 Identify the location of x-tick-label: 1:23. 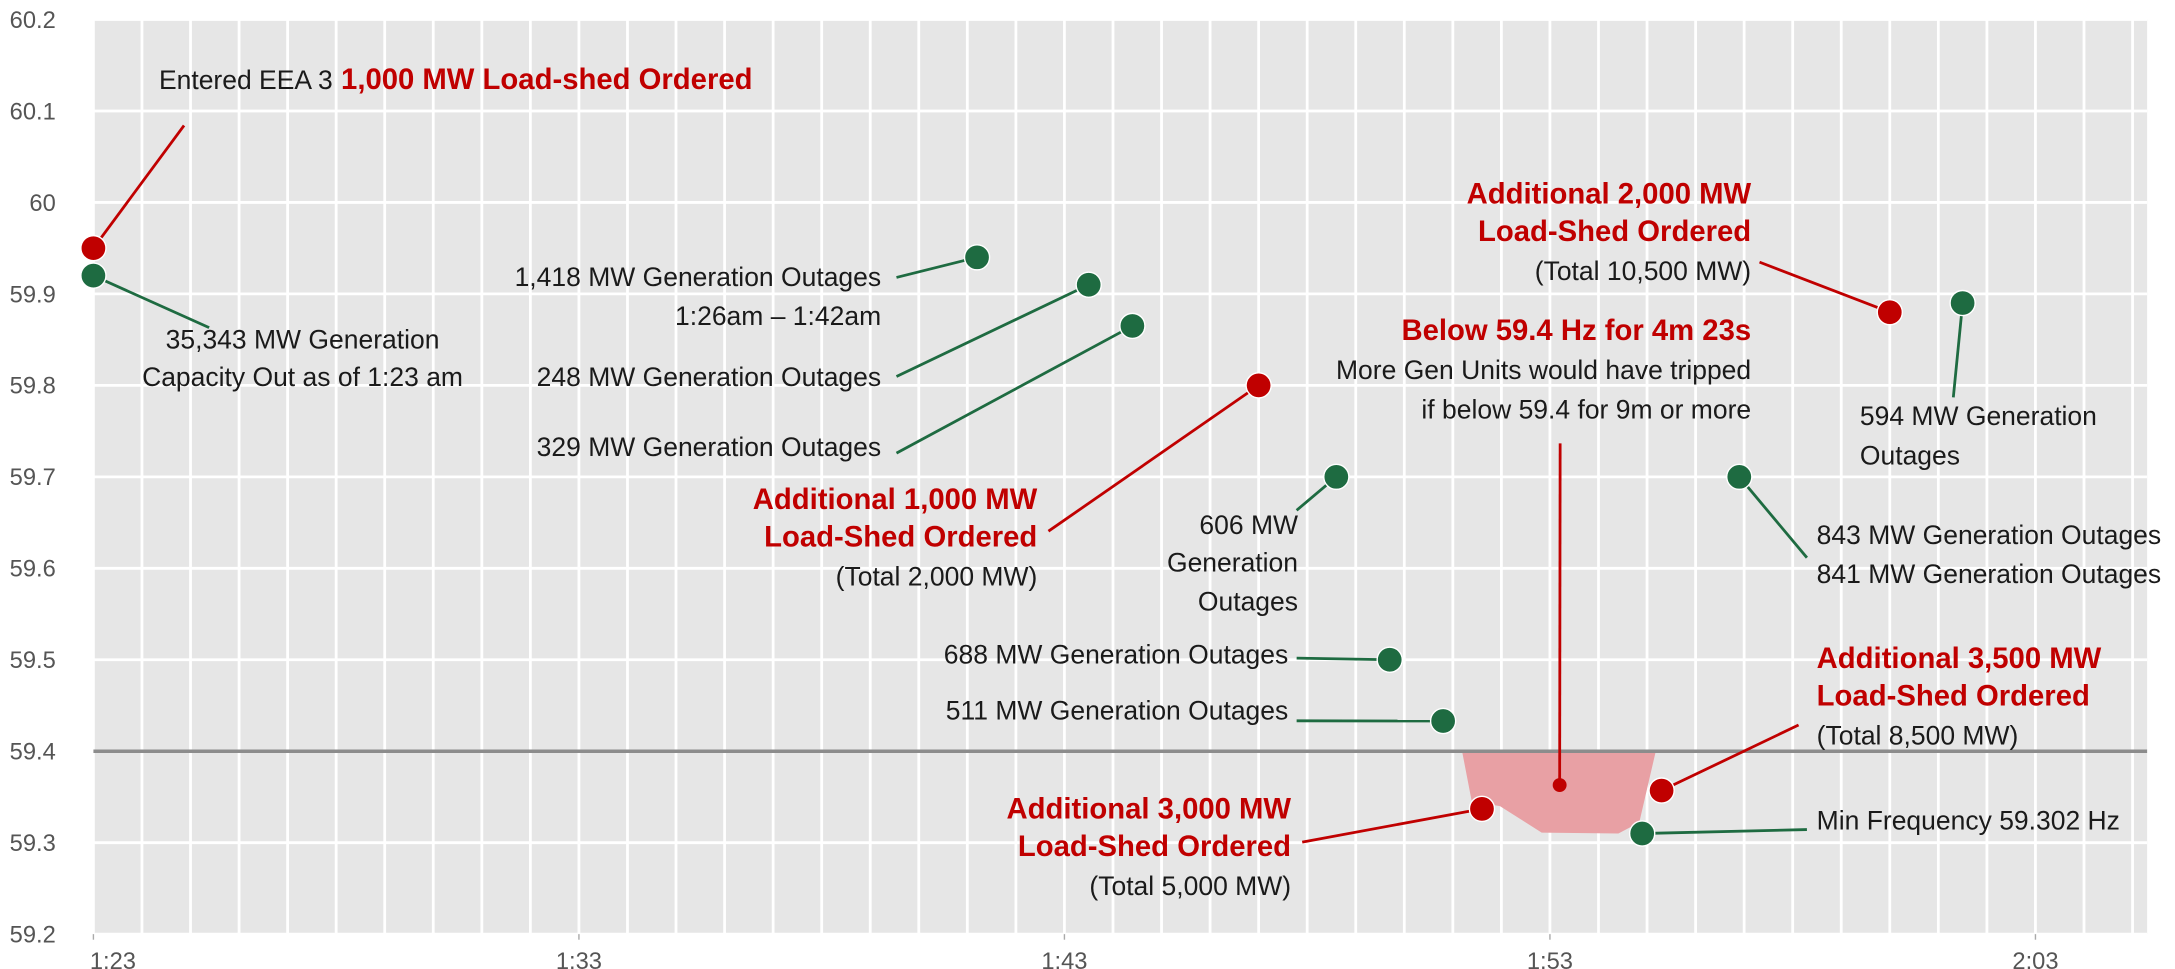
(113, 959).